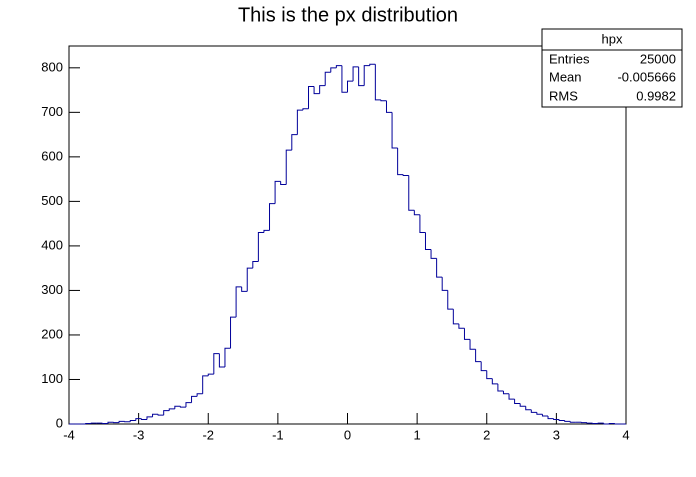 Image resolution: width=696 pixels, height=477 pixels. What do you see at coordinates (347, 434) in the screenshot?
I see `x-tick-label: 0` at bounding box center [347, 434].